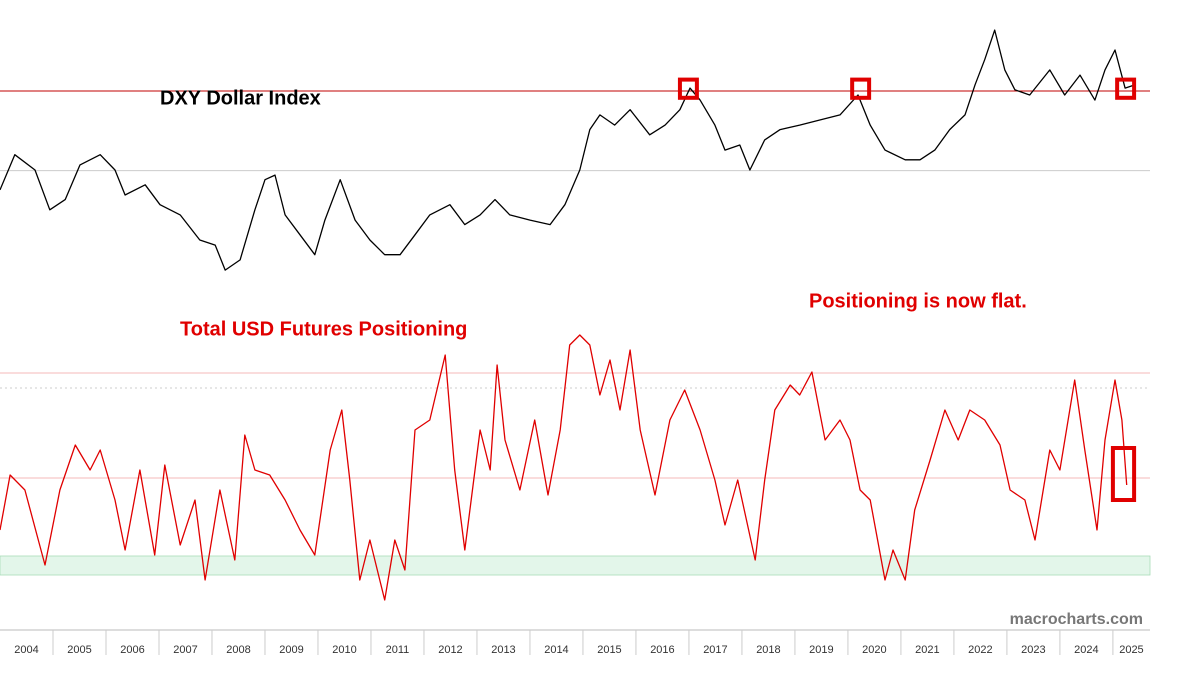 This screenshot has width=1200, height=675. Describe the element at coordinates (398, 650) in the screenshot. I see `x-tick-label: 2011` at that location.